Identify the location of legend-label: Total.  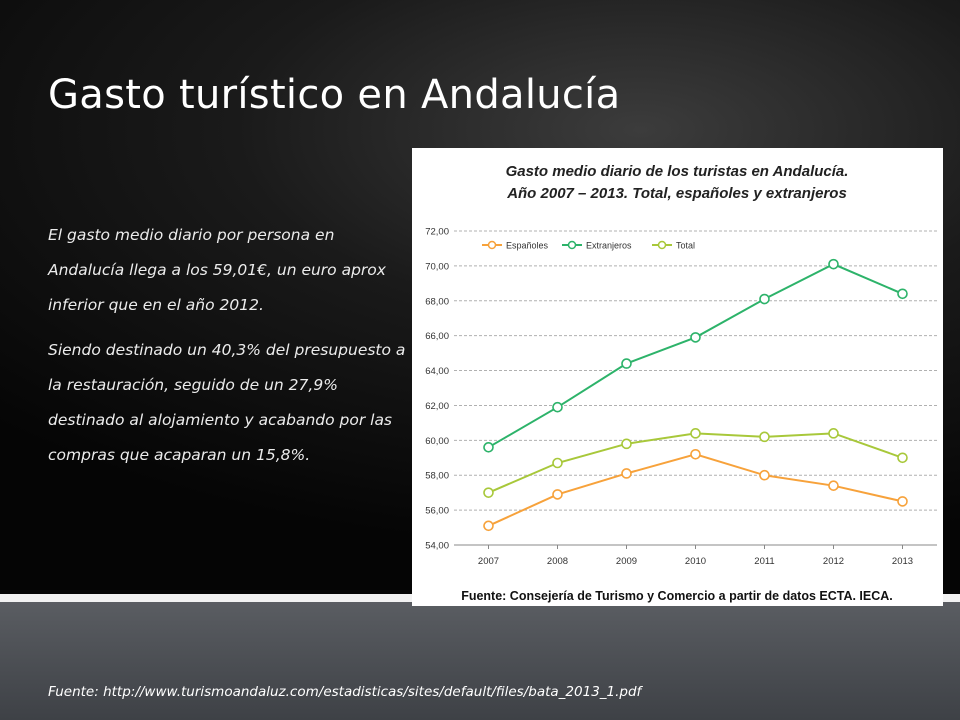
(685, 246).